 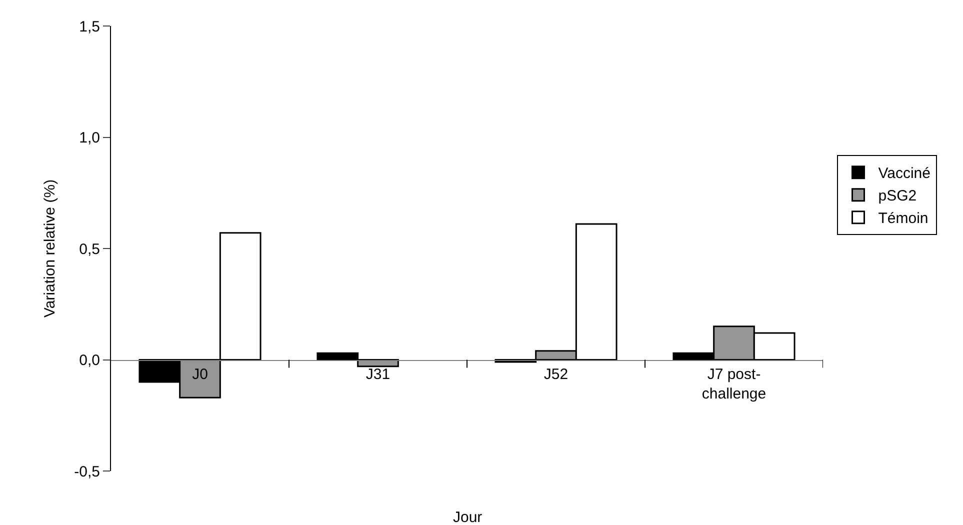 I want to click on x-tick-label: J31, so click(x=378, y=374).